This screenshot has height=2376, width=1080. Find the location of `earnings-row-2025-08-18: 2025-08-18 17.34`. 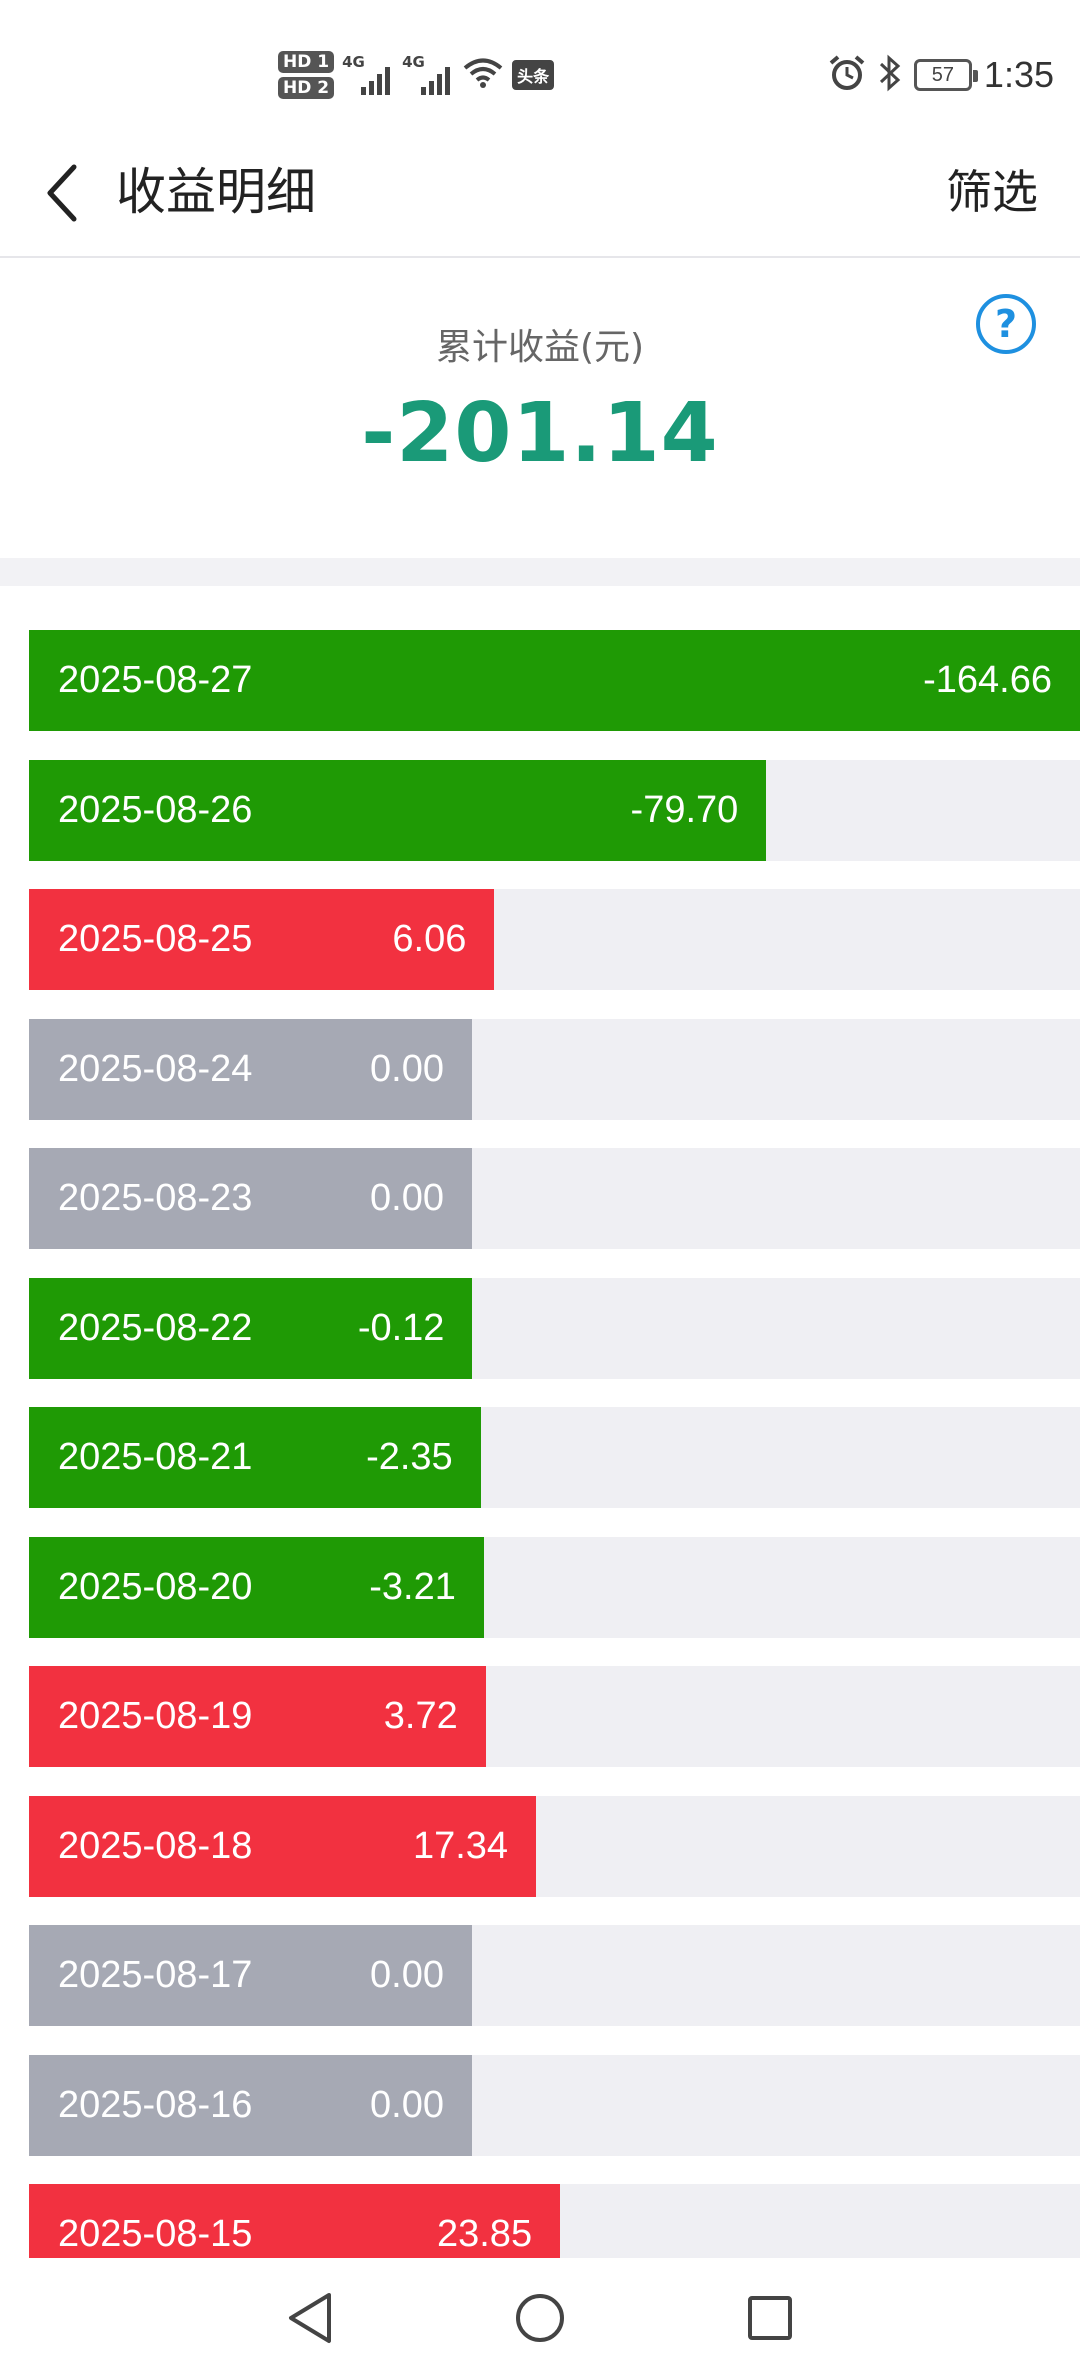

earnings-row-2025-08-18: 2025-08-18 17.34 is located at coordinates (554, 1846).